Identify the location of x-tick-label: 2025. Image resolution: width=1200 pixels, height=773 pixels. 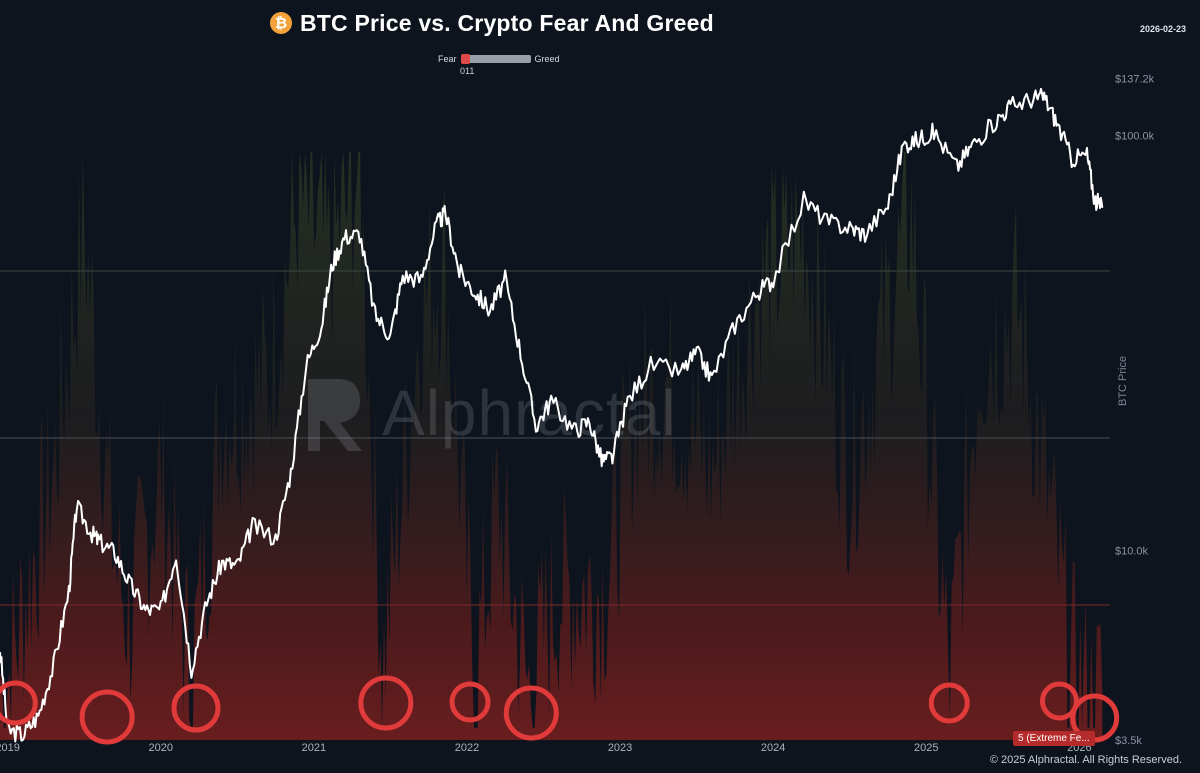
(926, 748).